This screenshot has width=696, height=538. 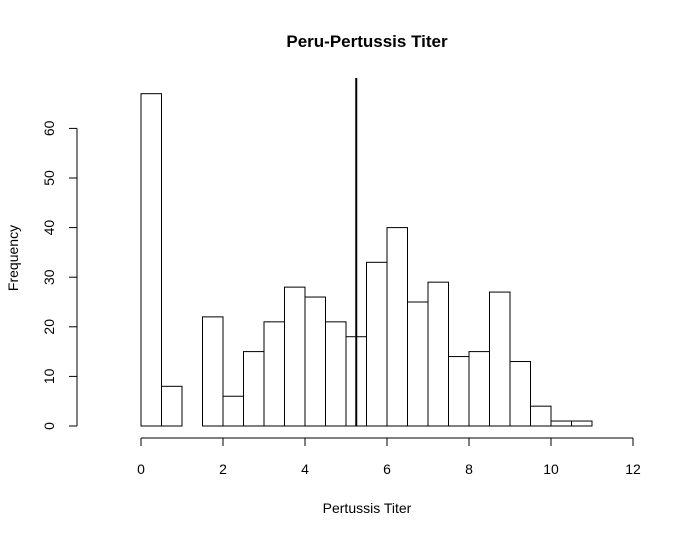 What do you see at coordinates (49, 426) in the screenshot?
I see `y-tick-label: 0` at bounding box center [49, 426].